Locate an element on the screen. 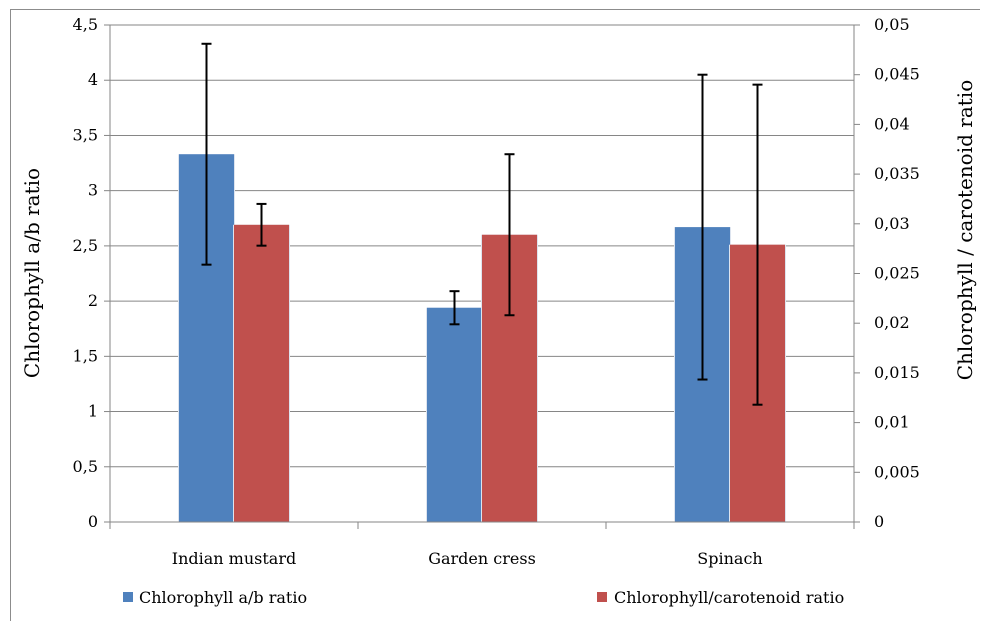 This screenshot has width=982, height=622. left-tick-label: 1 is located at coordinates (93, 411).